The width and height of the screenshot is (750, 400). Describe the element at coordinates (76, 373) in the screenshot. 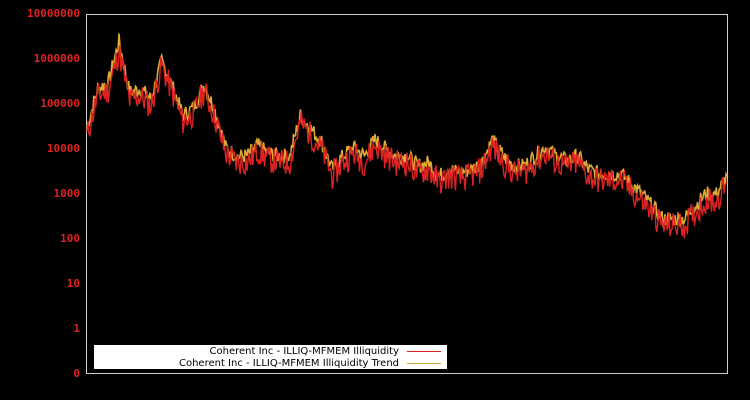

I see `y-tick-label: 0` at that location.